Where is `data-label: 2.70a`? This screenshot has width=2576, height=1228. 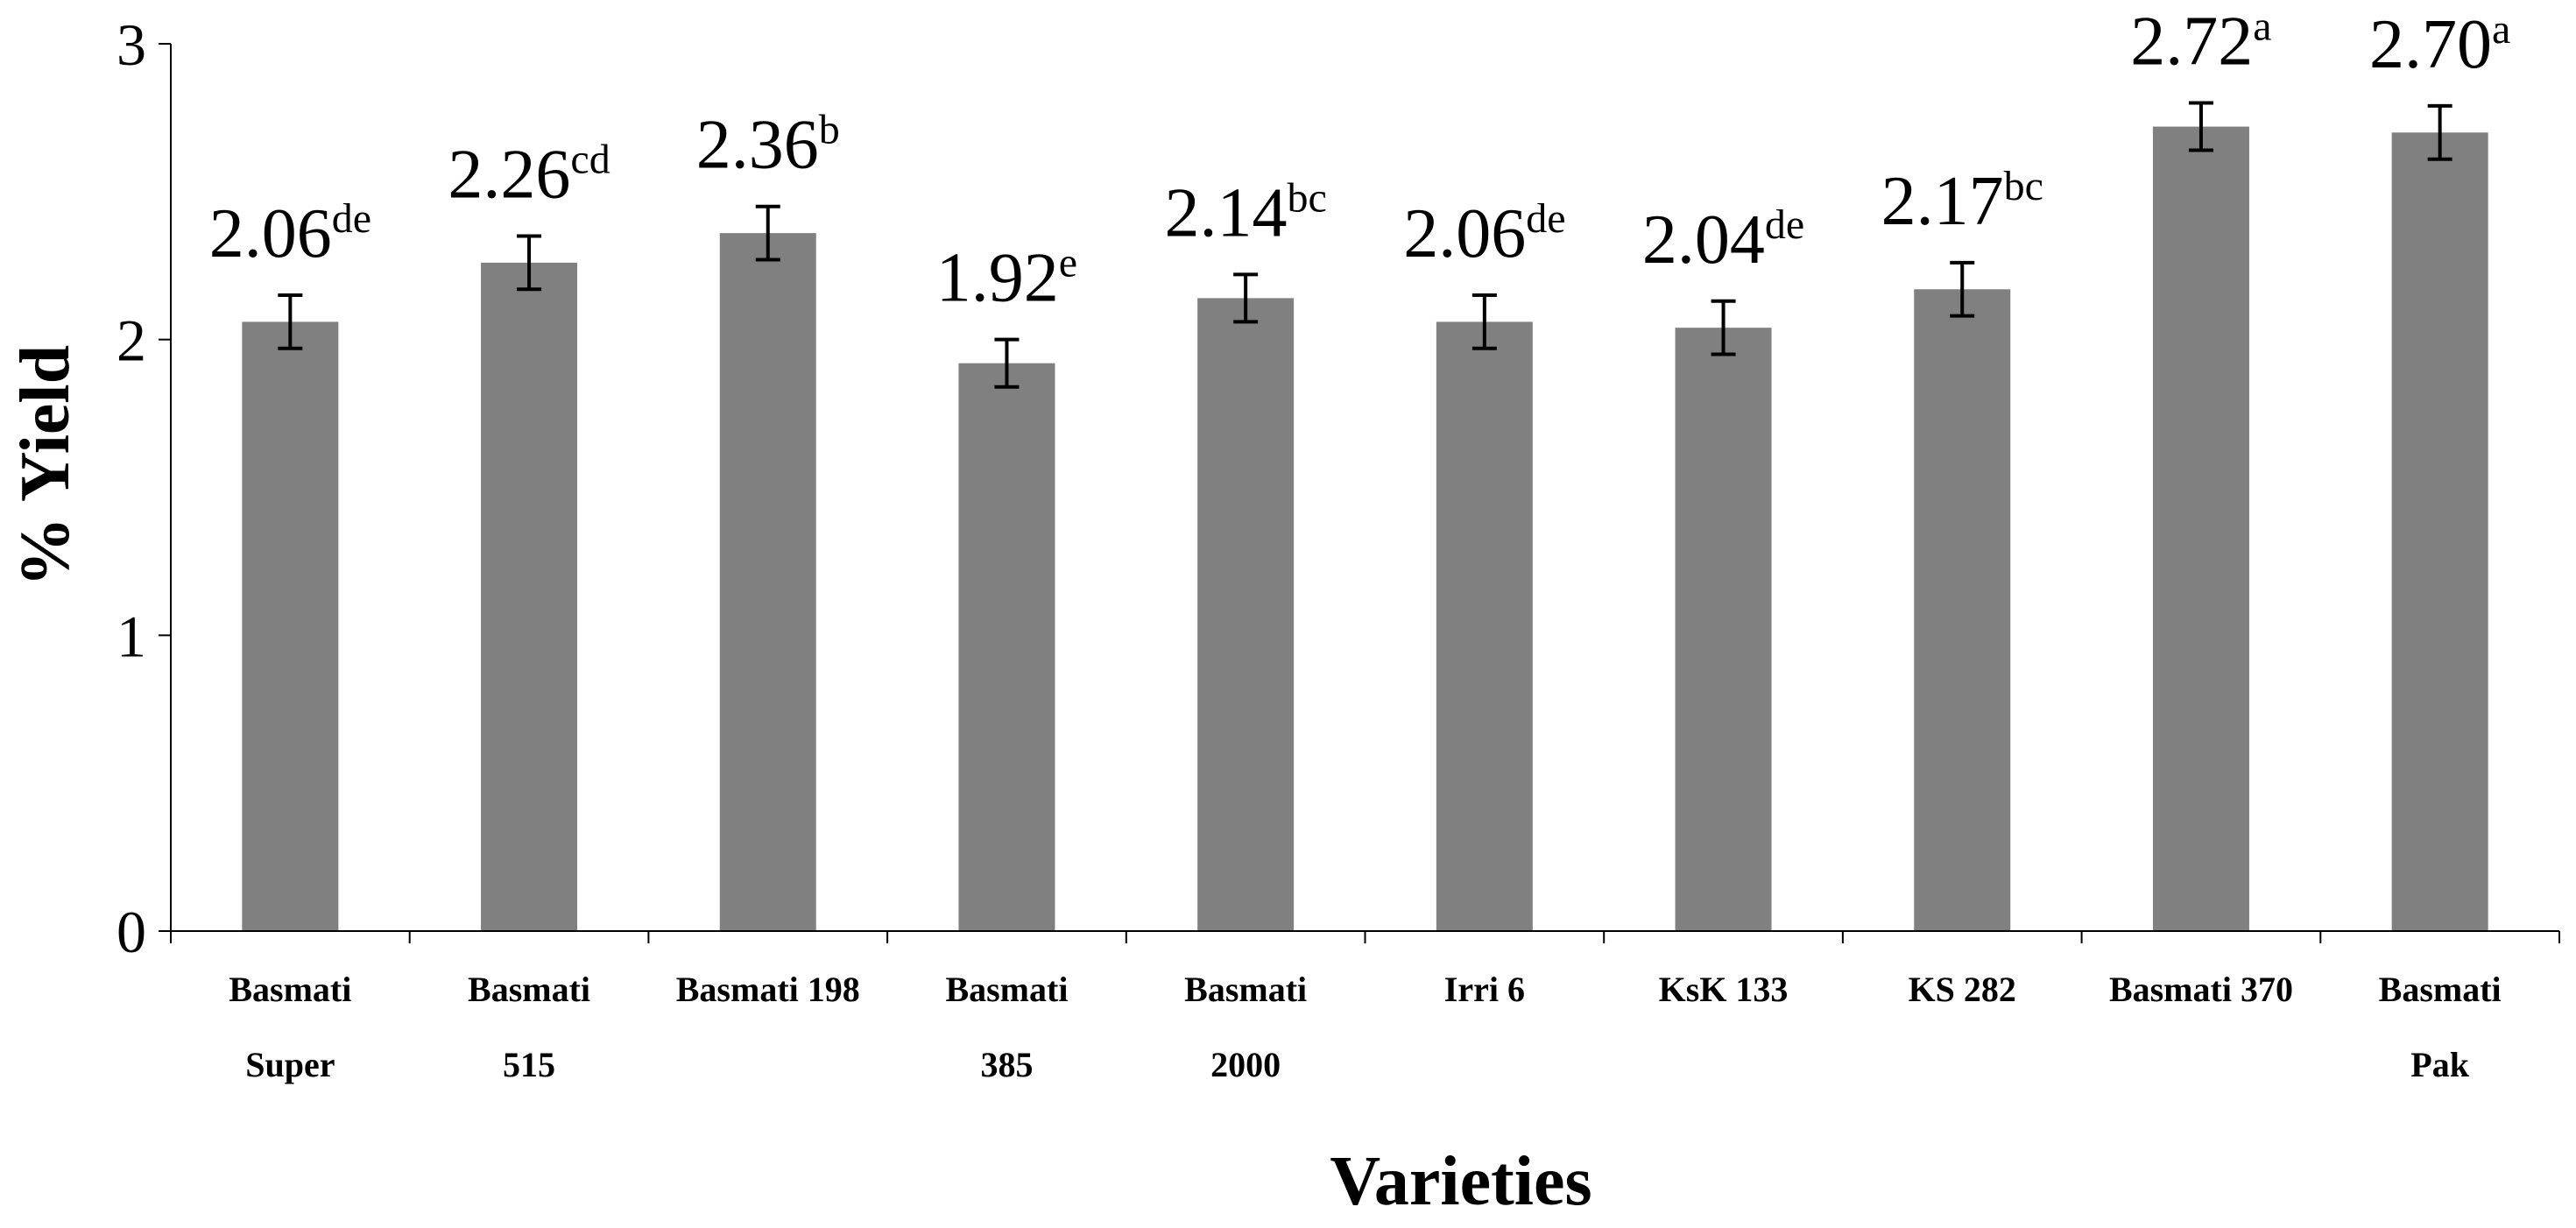
data-label: 2.70a is located at coordinates (2439, 44).